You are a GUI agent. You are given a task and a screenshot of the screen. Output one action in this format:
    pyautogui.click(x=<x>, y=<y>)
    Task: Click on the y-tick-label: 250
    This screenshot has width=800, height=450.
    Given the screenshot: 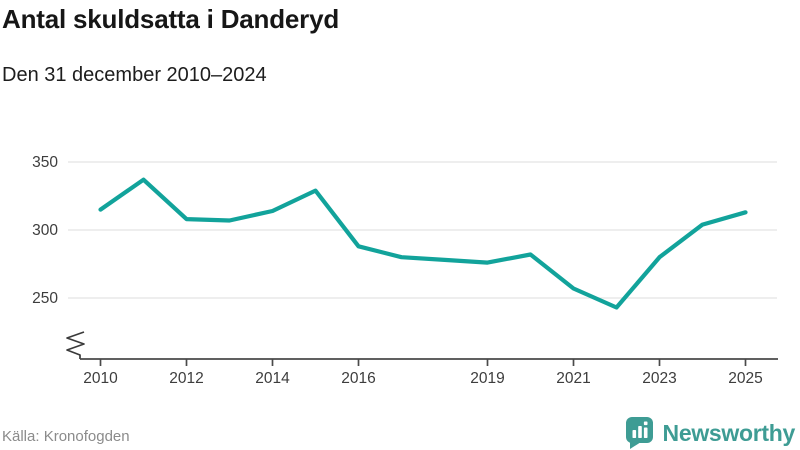 What is the action you would take?
    pyautogui.click(x=45, y=298)
    